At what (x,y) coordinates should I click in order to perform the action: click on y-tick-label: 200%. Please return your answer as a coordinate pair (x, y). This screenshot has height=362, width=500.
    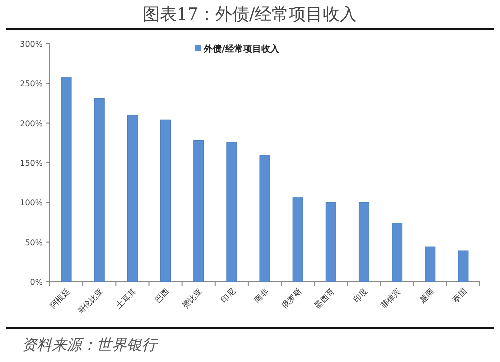
    Looking at the image, I should click on (32, 123).